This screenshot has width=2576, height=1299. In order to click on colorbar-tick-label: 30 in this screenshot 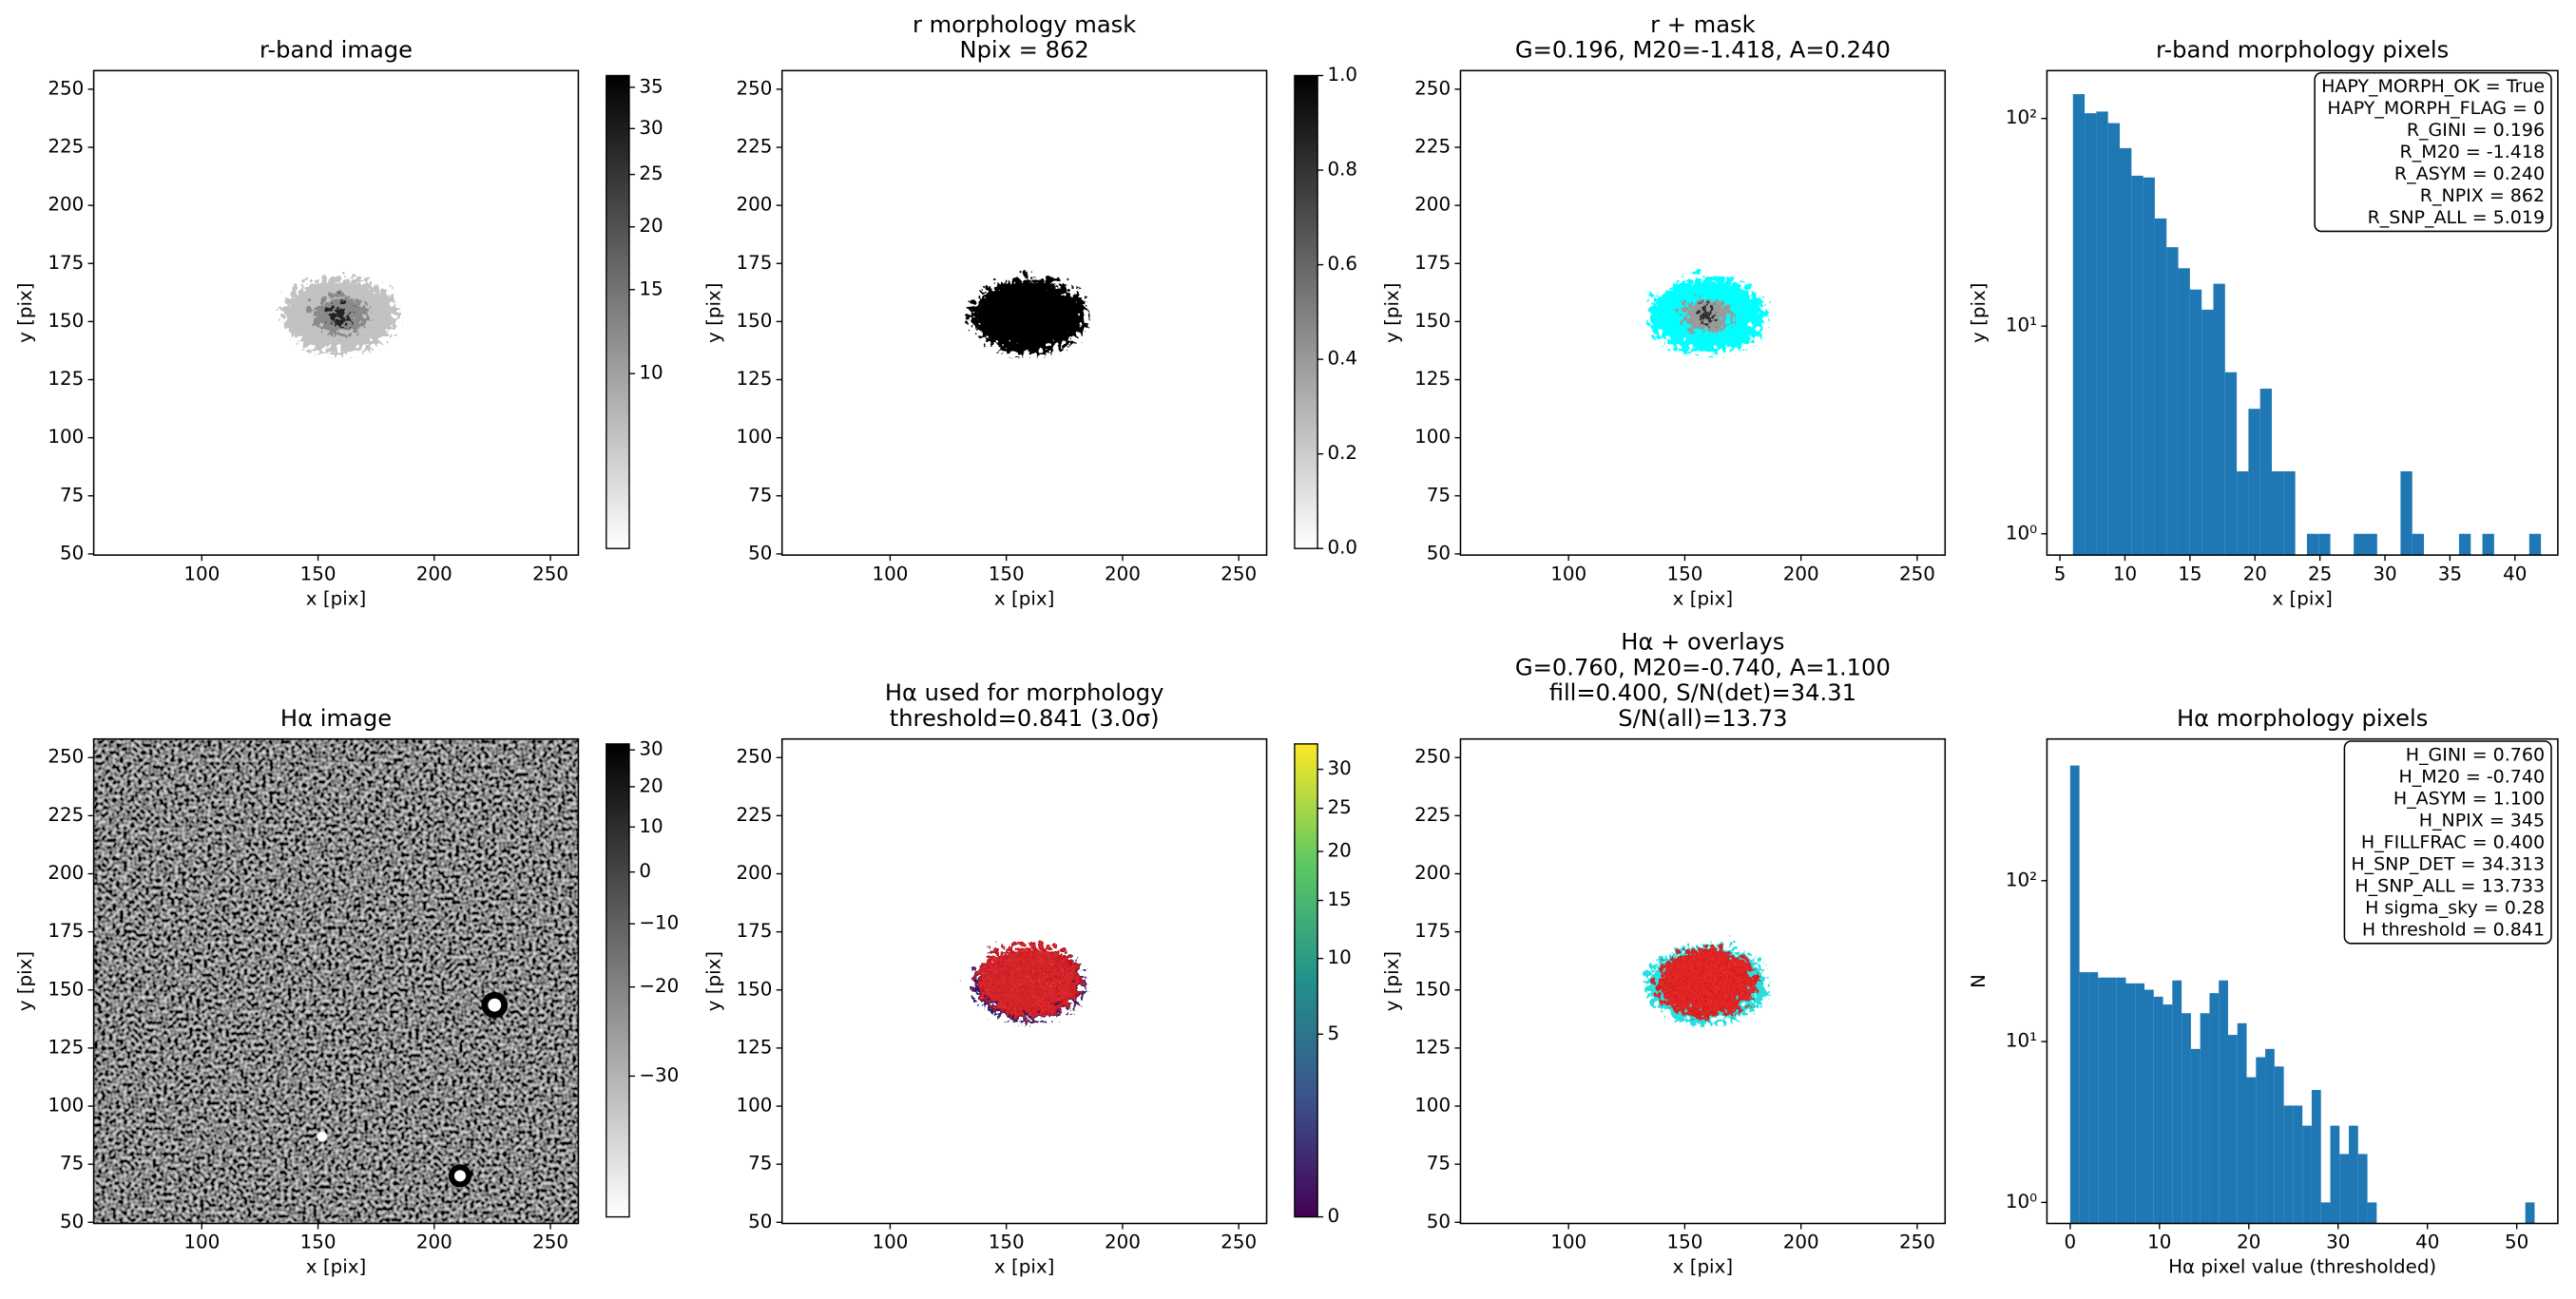, I will do `click(651, 128)`.